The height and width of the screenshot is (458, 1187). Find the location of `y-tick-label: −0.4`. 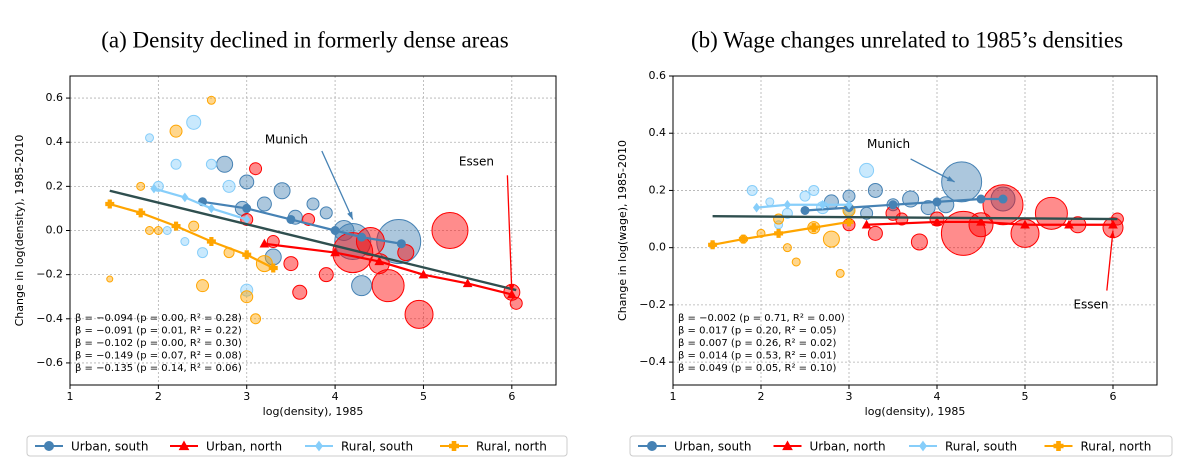

y-tick-label: −0.4 is located at coordinates (49, 318).